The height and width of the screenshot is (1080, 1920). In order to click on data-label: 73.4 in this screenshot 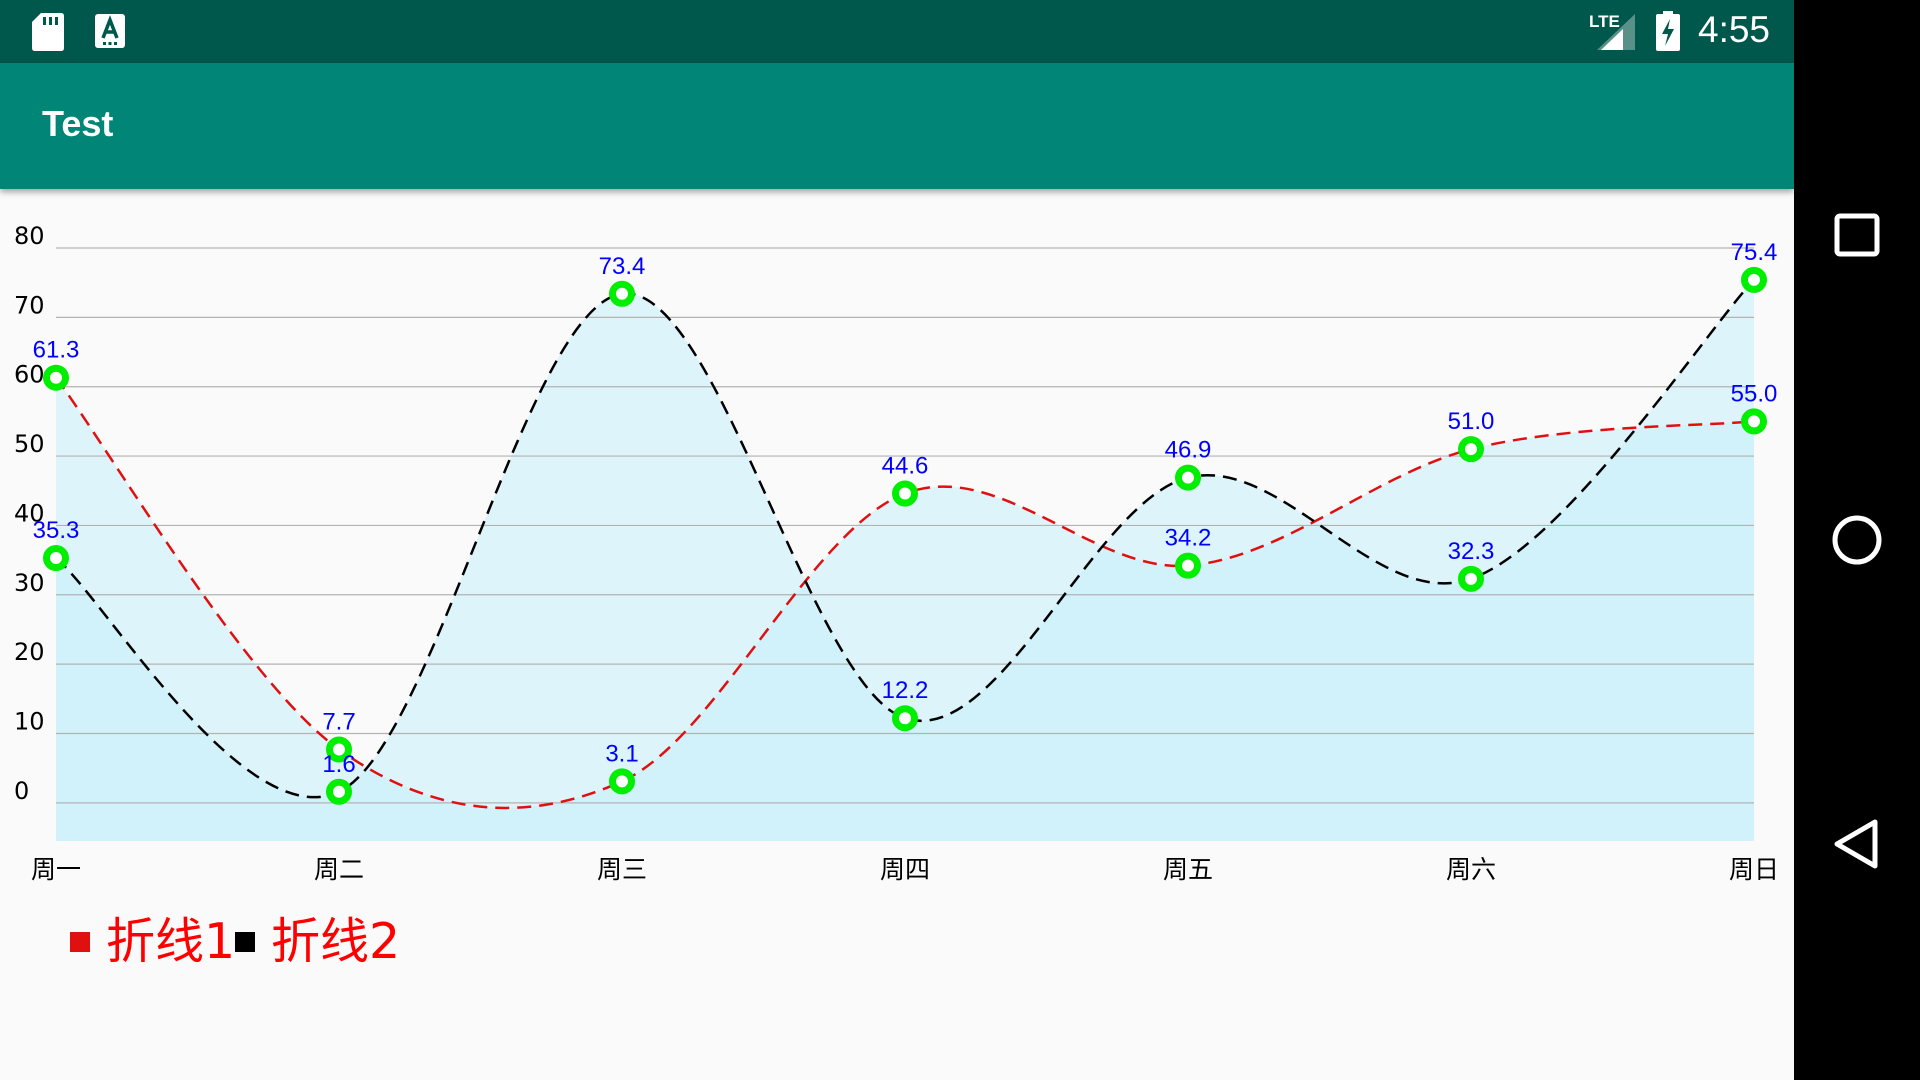, I will do `click(622, 266)`.